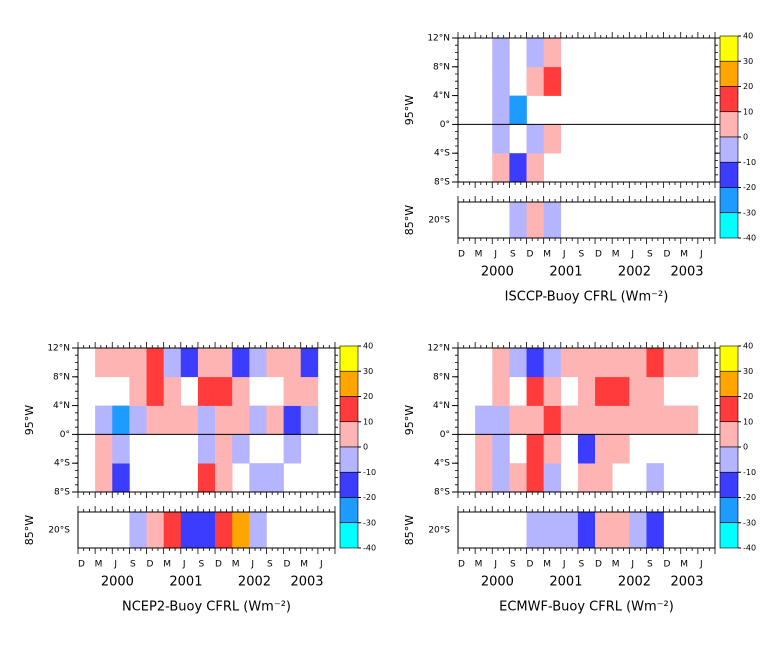 The width and height of the screenshot is (768, 662). I want to click on strip-frame, so click(586, 220).